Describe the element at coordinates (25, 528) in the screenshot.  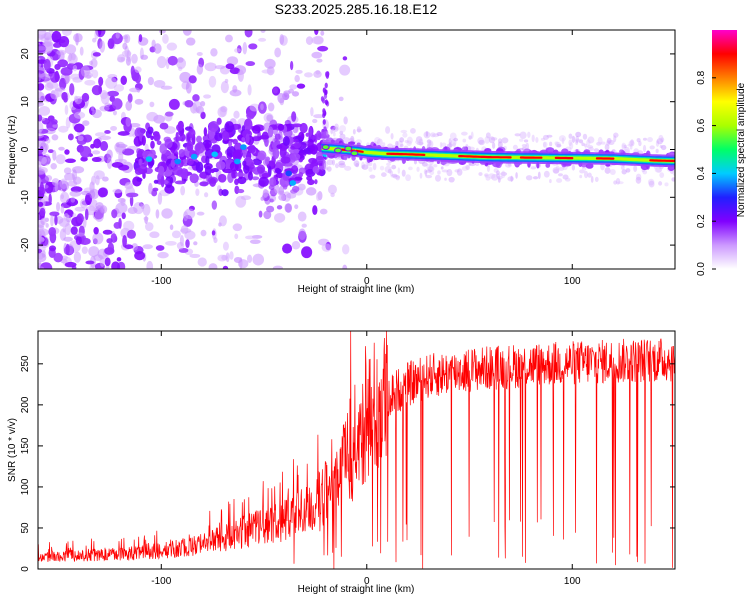
I see `y-tick-label: 50` at that location.